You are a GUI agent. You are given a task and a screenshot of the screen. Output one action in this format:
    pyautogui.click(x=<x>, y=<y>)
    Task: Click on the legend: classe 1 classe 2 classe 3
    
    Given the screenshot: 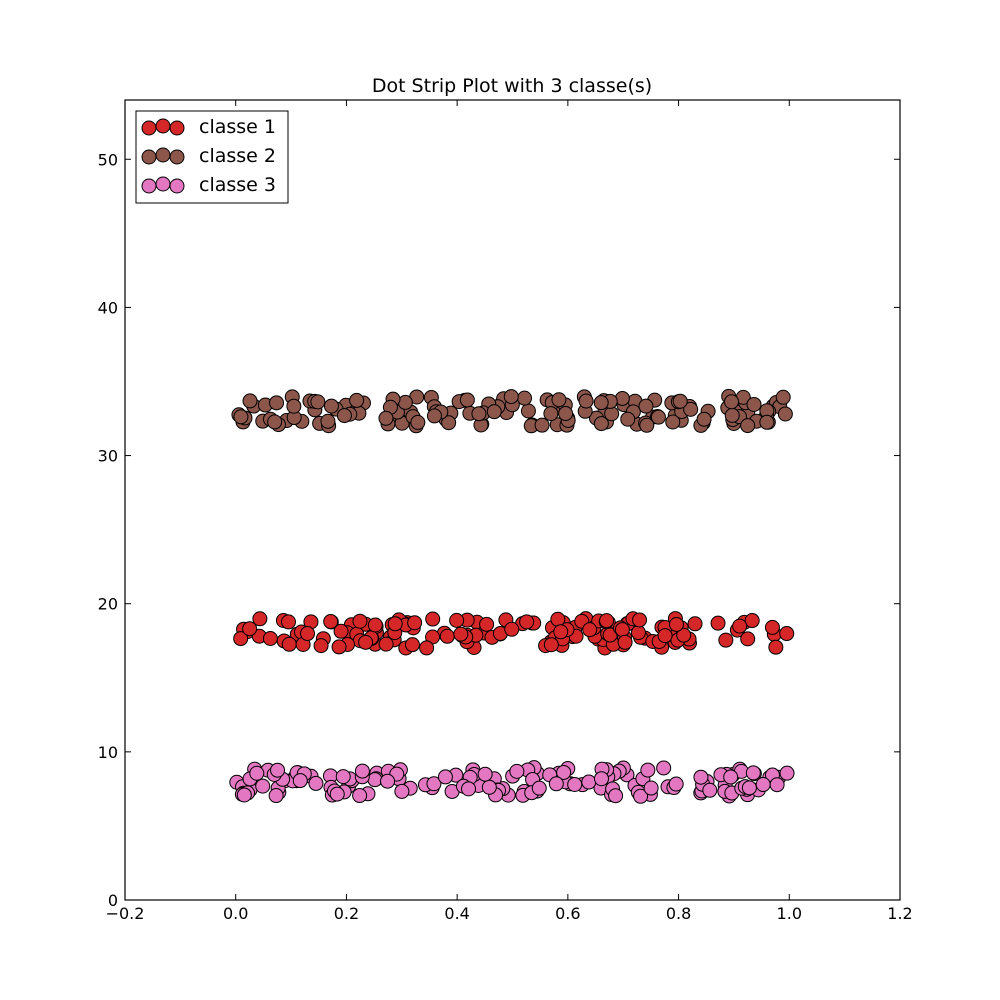 What is the action you would take?
    pyautogui.click(x=212, y=157)
    